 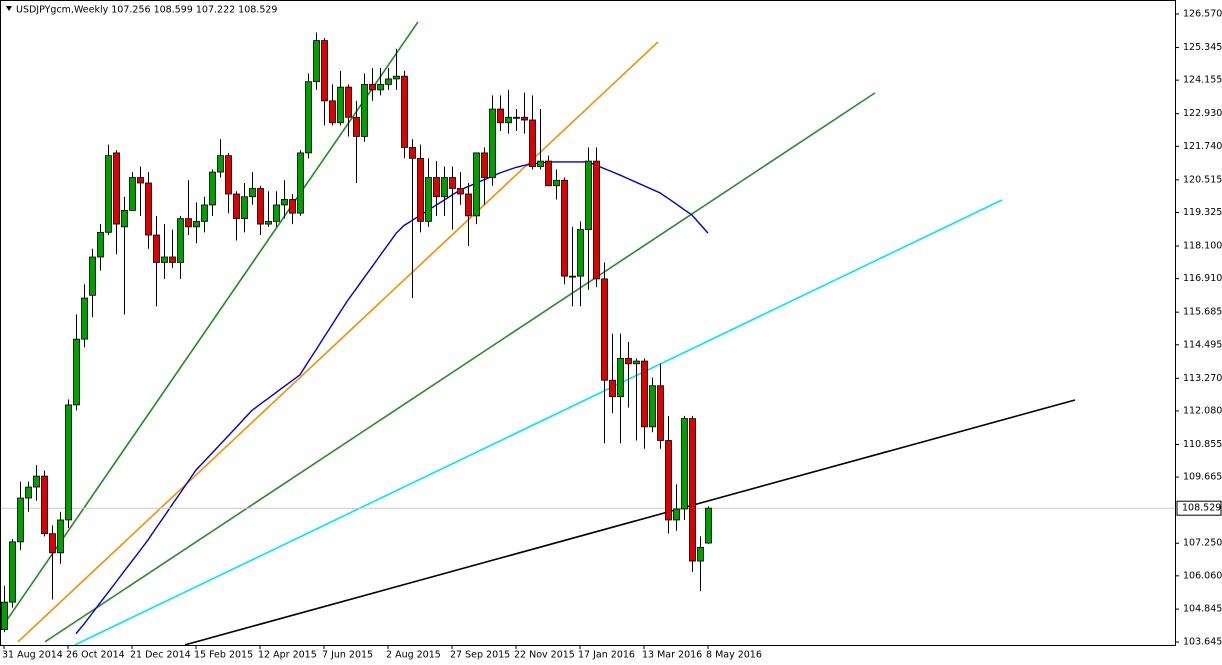 What do you see at coordinates (544, 655) in the screenshot?
I see `x-tick-label: 22 Nov 2015` at bounding box center [544, 655].